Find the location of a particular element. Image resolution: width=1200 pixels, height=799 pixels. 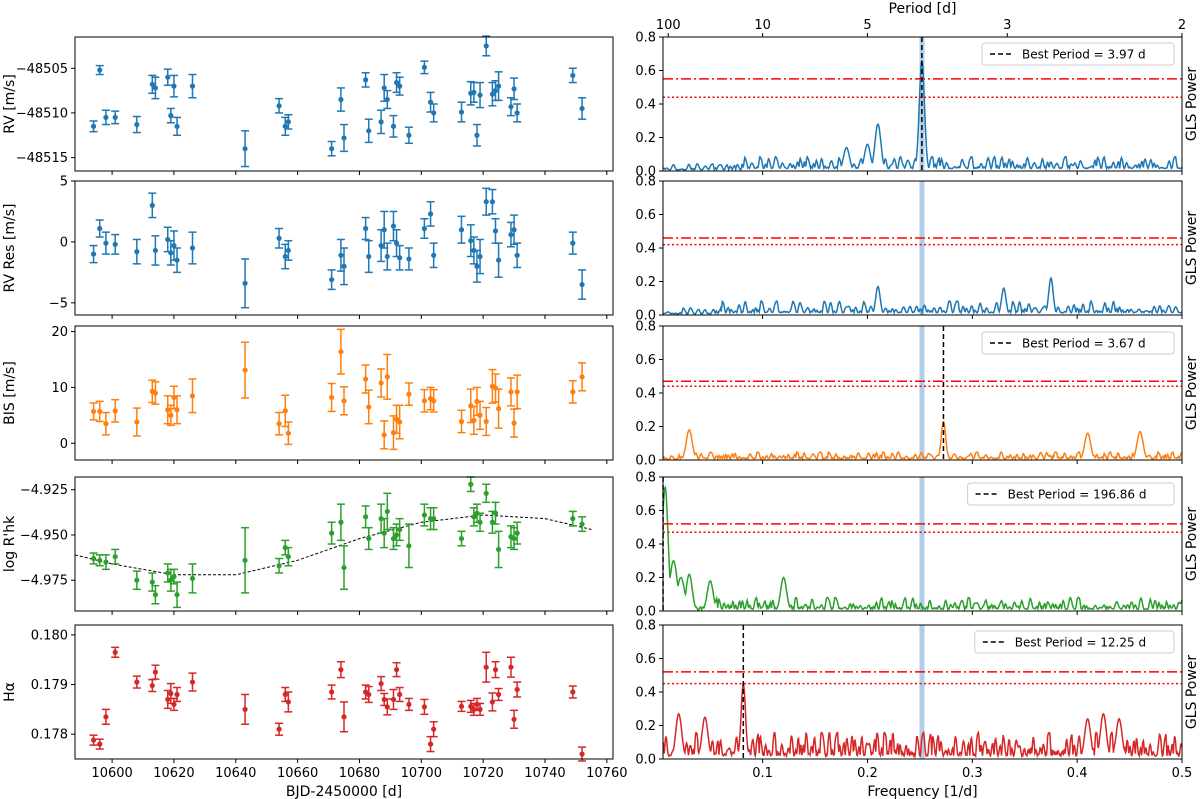

y-tick-label: −48505 is located at coordinates (42, 69).